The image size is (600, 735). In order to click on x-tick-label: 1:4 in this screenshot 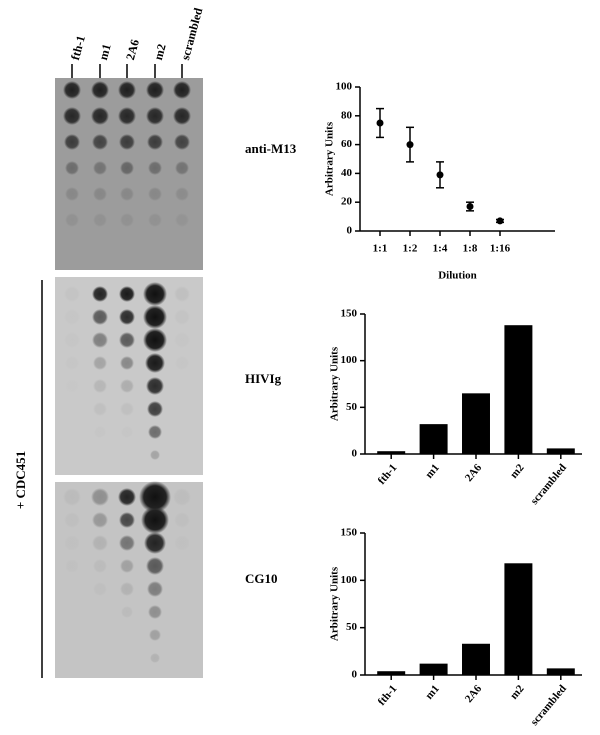, I will do `click(440, 249)`.